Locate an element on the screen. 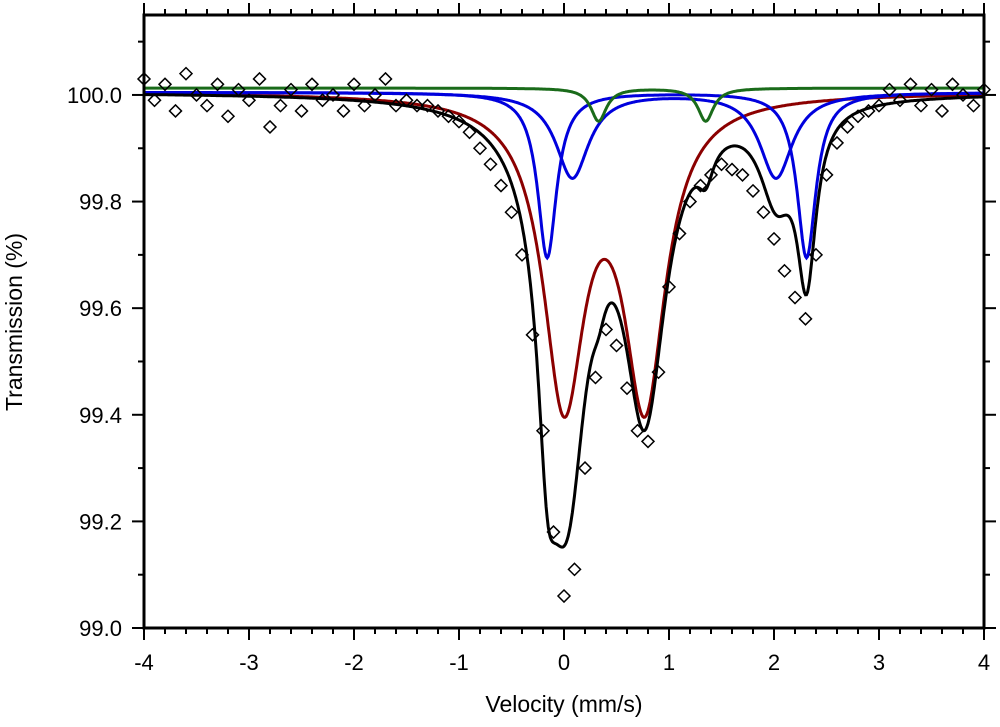 Image resolution: width=1000 pixels, height=727 pixels. y-axis-title: Transmission (%) is located at coordinates (14, 322).